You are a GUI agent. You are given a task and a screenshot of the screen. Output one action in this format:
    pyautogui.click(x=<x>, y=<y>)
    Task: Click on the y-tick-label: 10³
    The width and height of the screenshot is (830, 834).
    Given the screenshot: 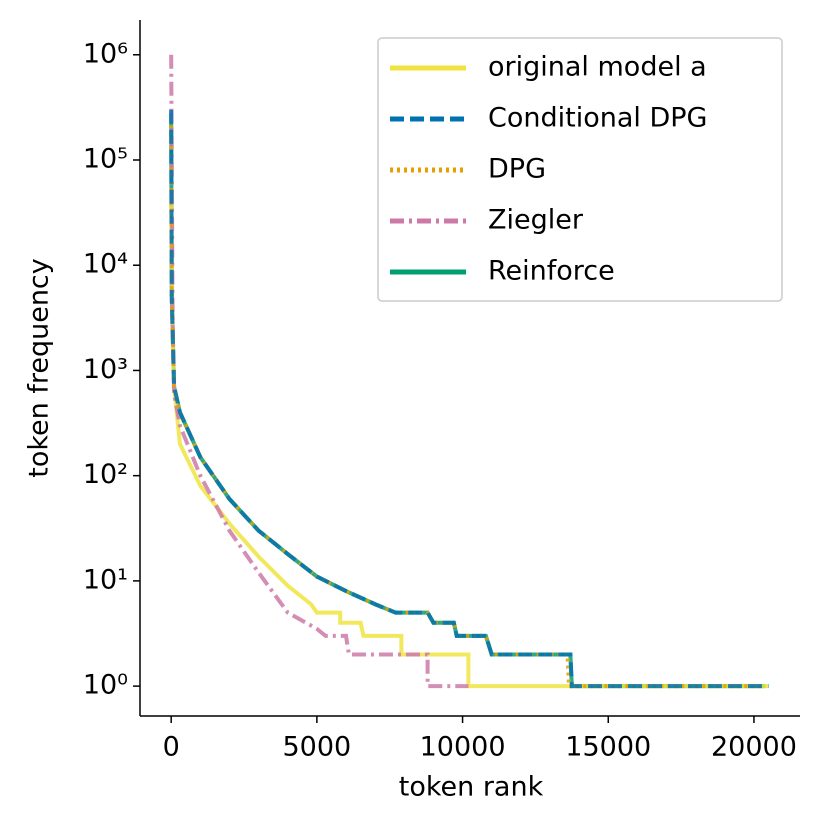 What is the action you would take?
    pyautogui.click(x=105, y=369)
    